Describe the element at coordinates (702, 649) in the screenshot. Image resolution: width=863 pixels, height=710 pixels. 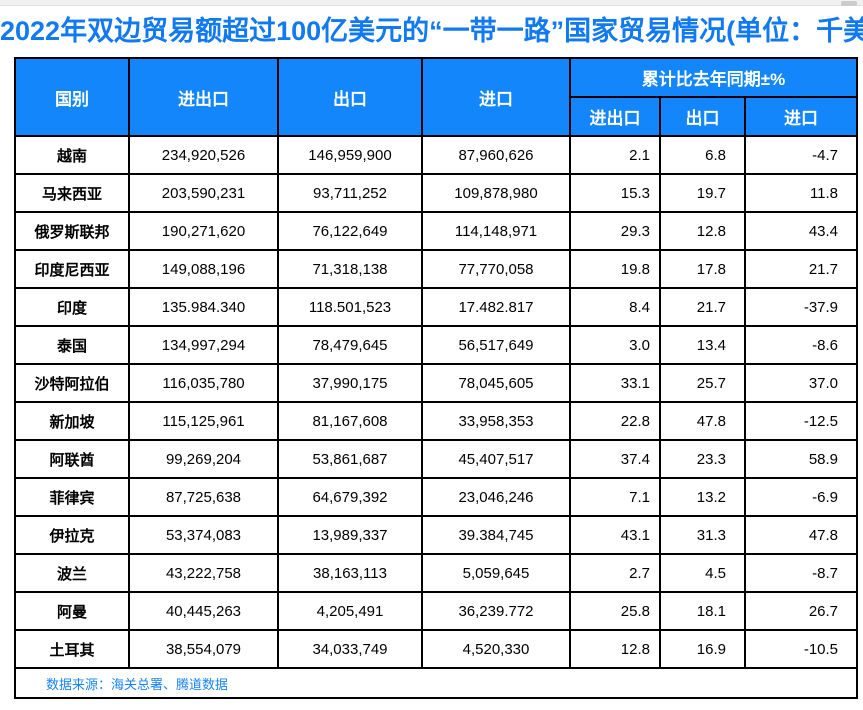
I see `yoy-export-cell: 16.9` at that location.